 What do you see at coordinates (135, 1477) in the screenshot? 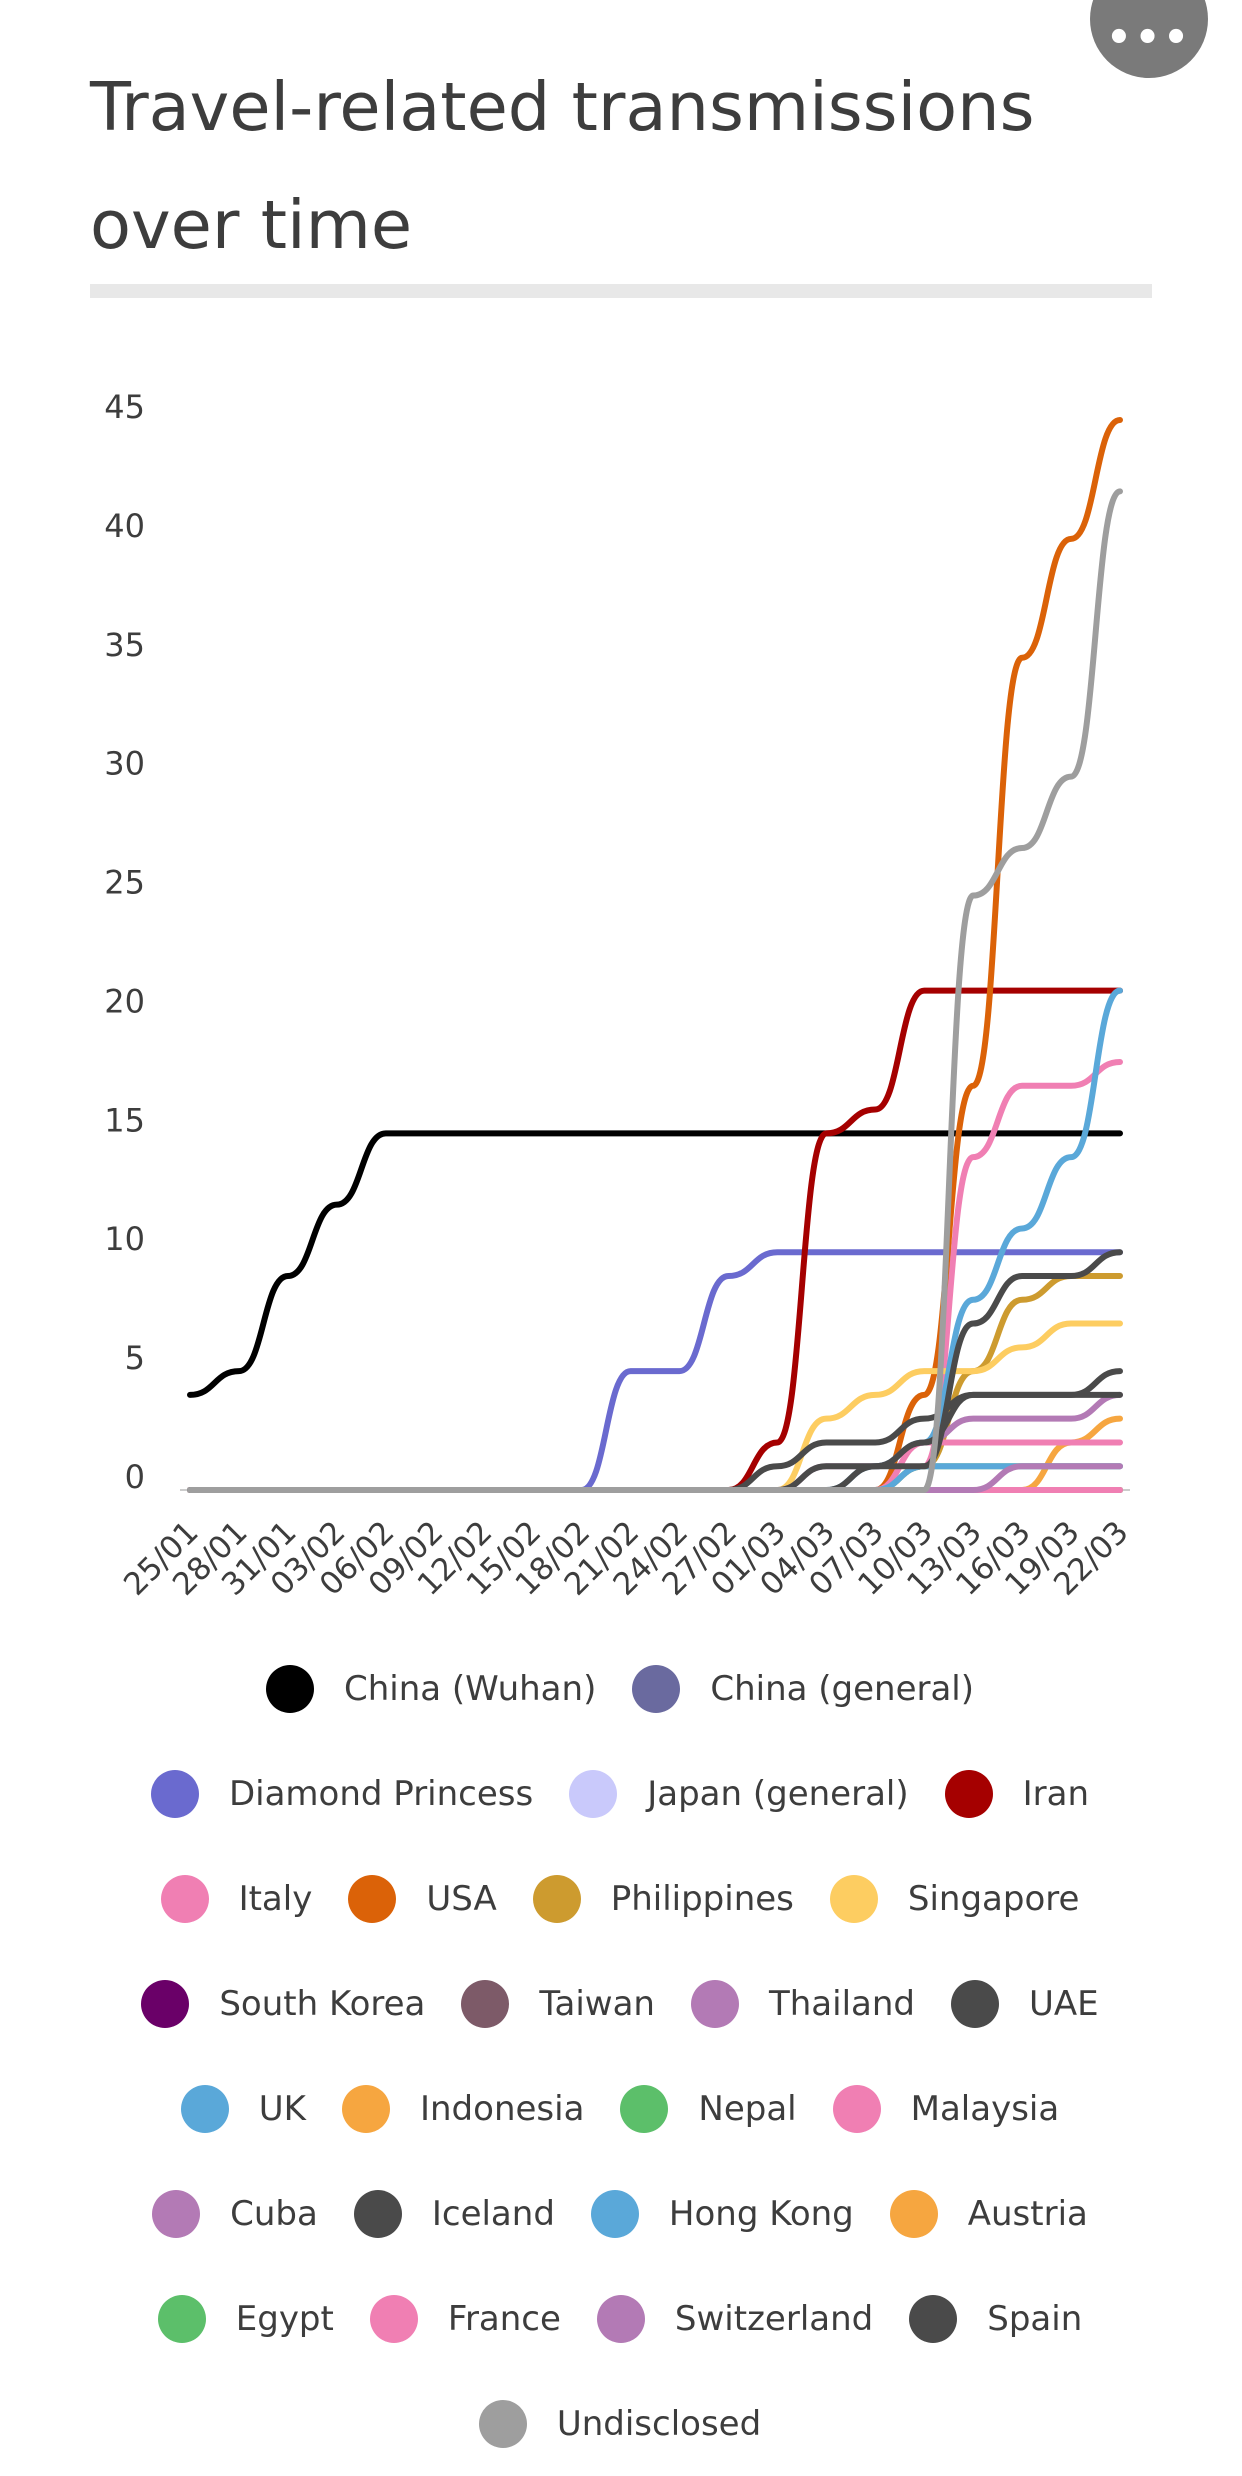
I see `y-tick-label: 0` at bounding box center [135, 1477].